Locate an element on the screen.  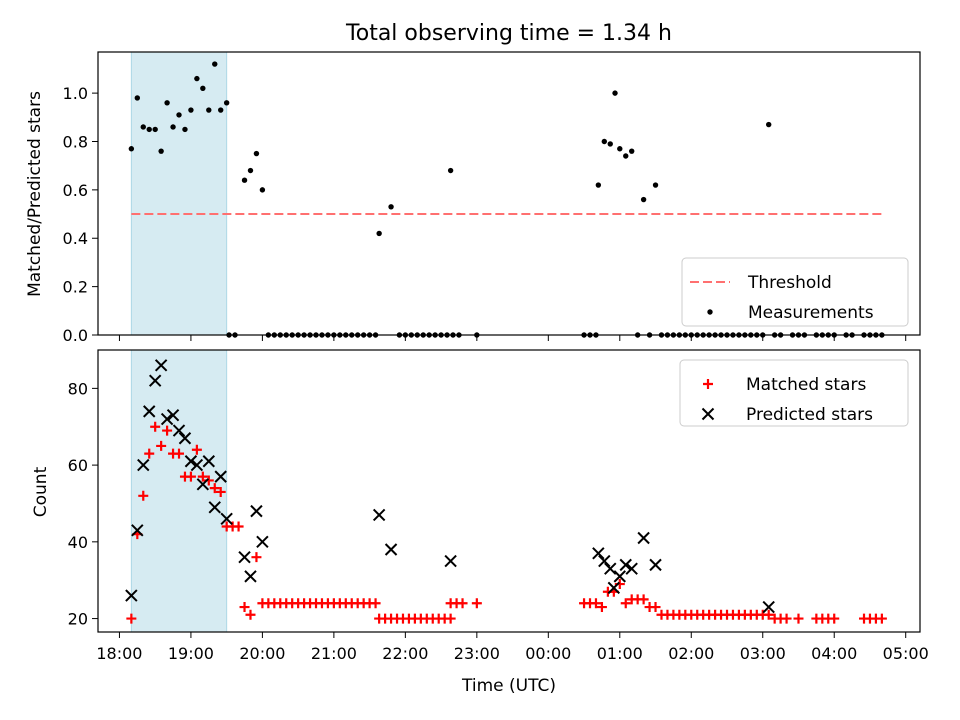
top-legend-frame is located at coordinates (795, 292).